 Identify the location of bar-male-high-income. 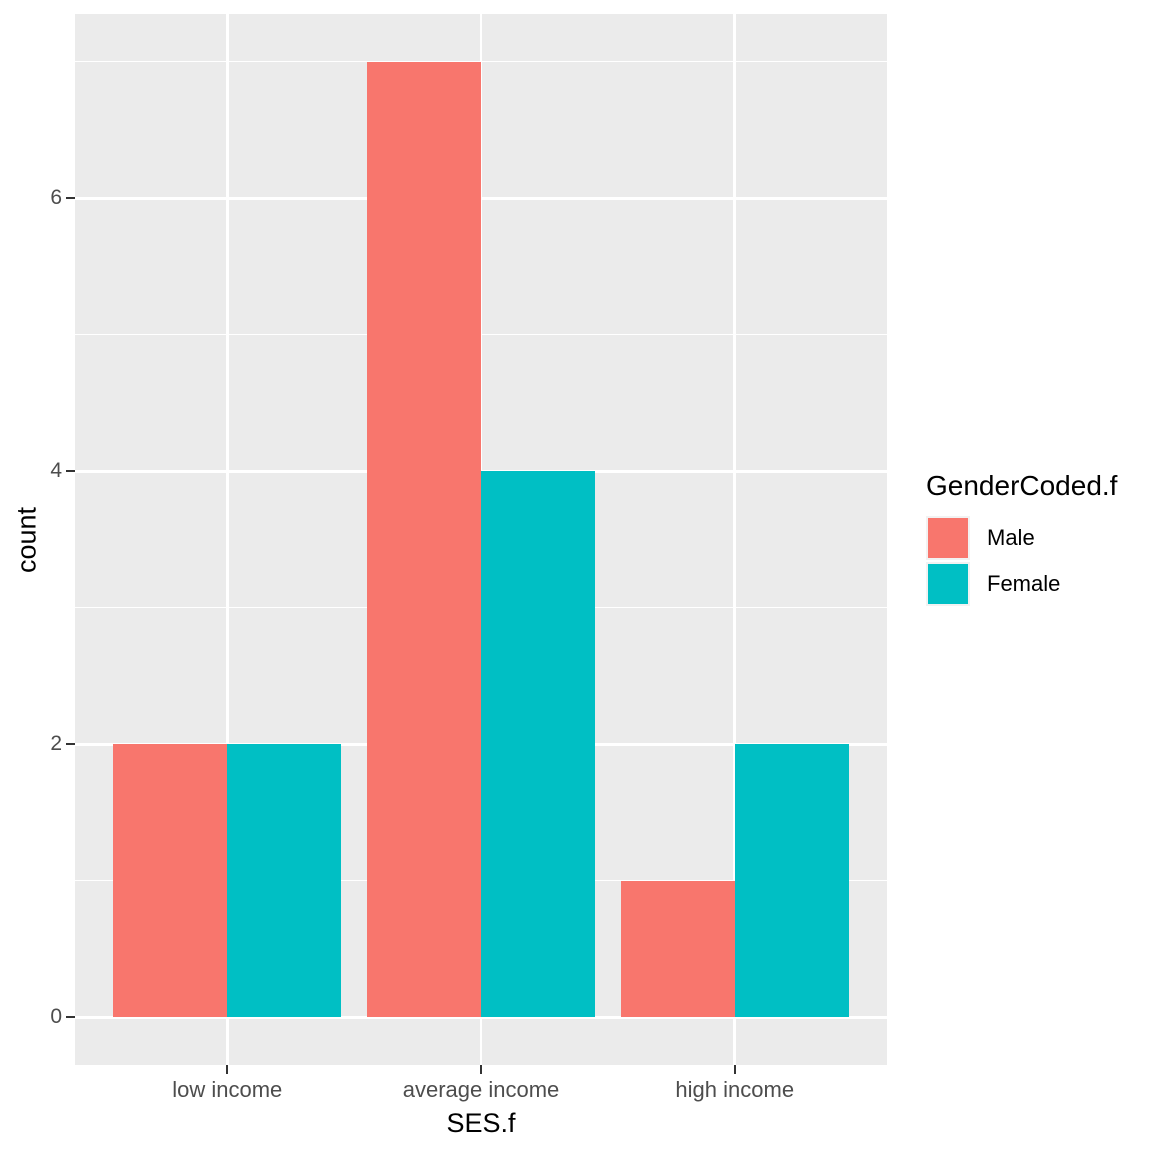
(677, 949).